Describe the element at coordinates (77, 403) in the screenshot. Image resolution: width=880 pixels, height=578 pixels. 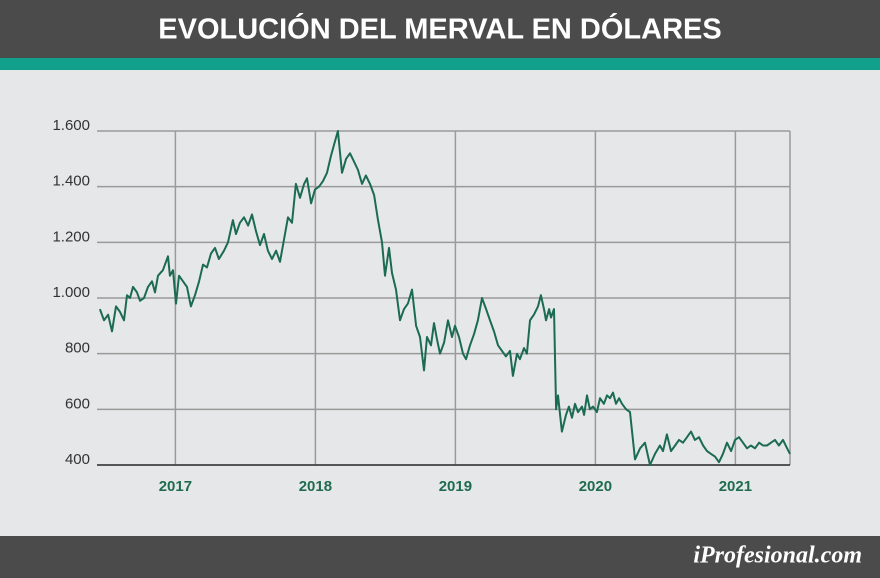
I see `y-tick-label: 600` at that location.